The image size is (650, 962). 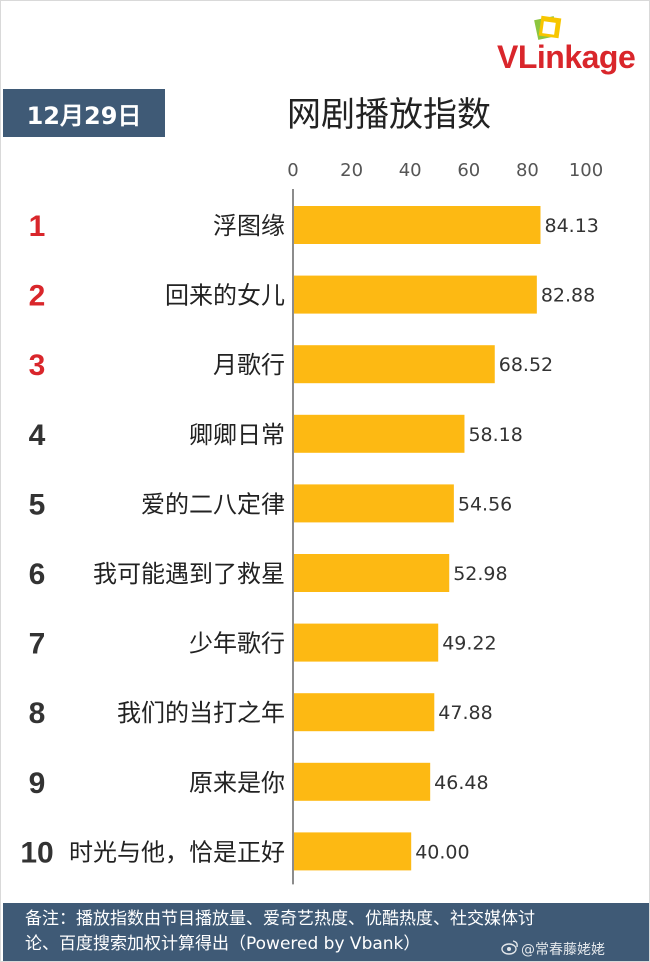 I want to click on rank-label: 6, so click(x=37, y=574).